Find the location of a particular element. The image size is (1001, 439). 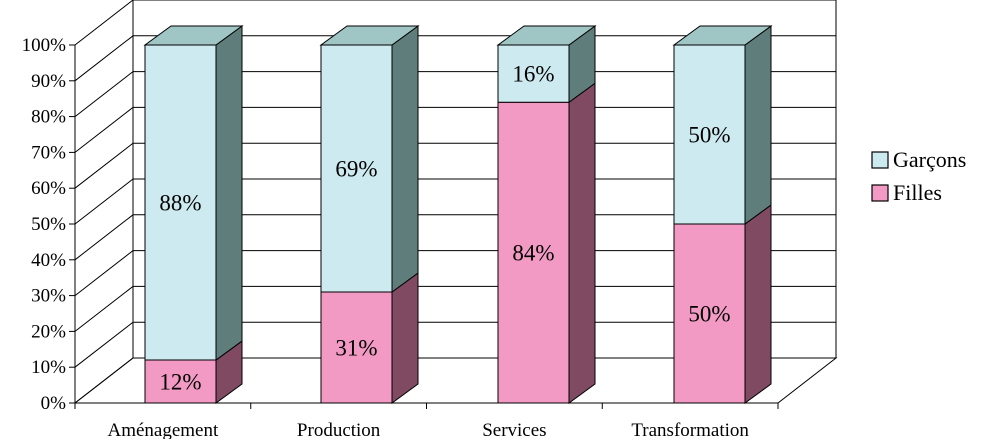

y-tick-label: 70% is located at coordinates (48, 152).